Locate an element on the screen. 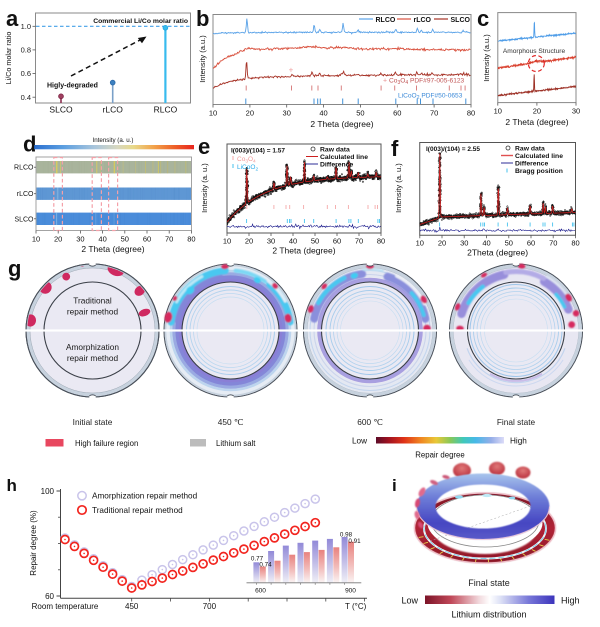 The image size is (600, 627). svg-text: a is located at coordinates (12, 18).